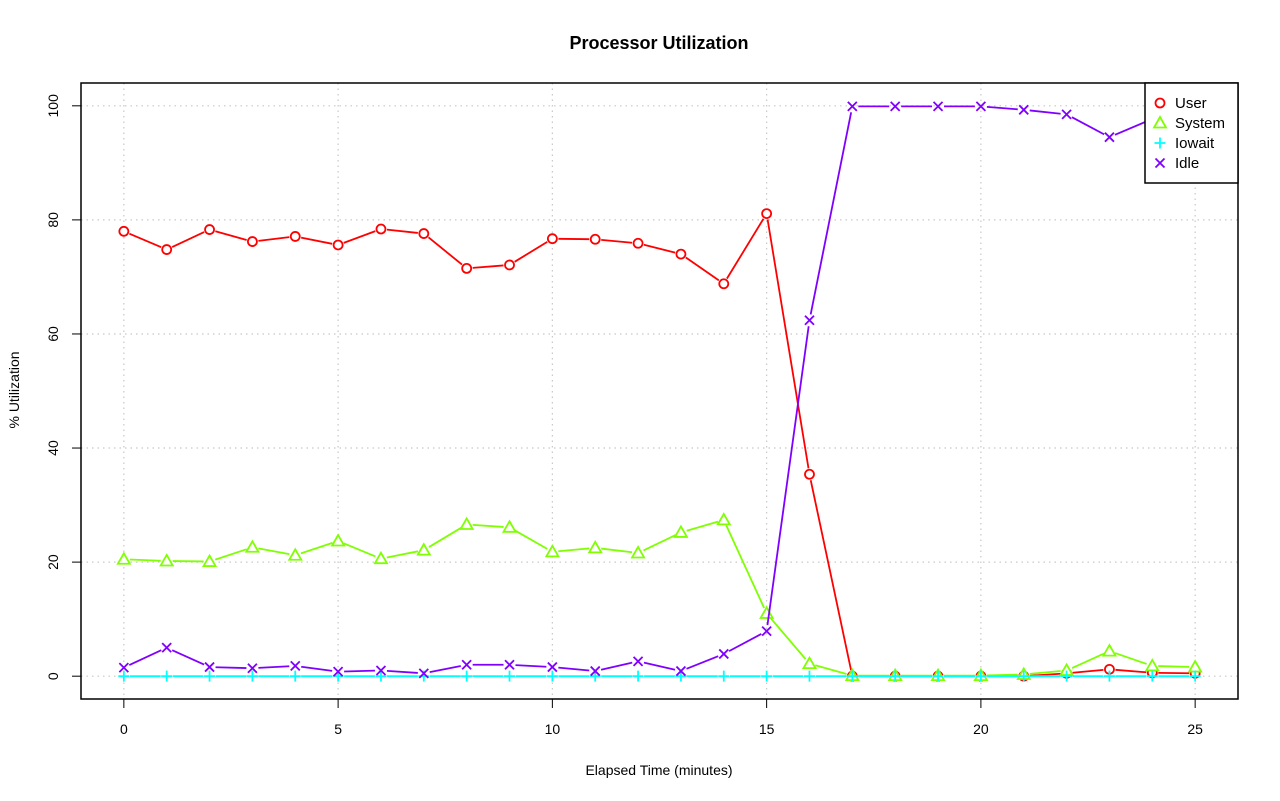  Describe the element at coordinates (53, 448) in the screenshot. I see `y-tick-label: 40` at that location.